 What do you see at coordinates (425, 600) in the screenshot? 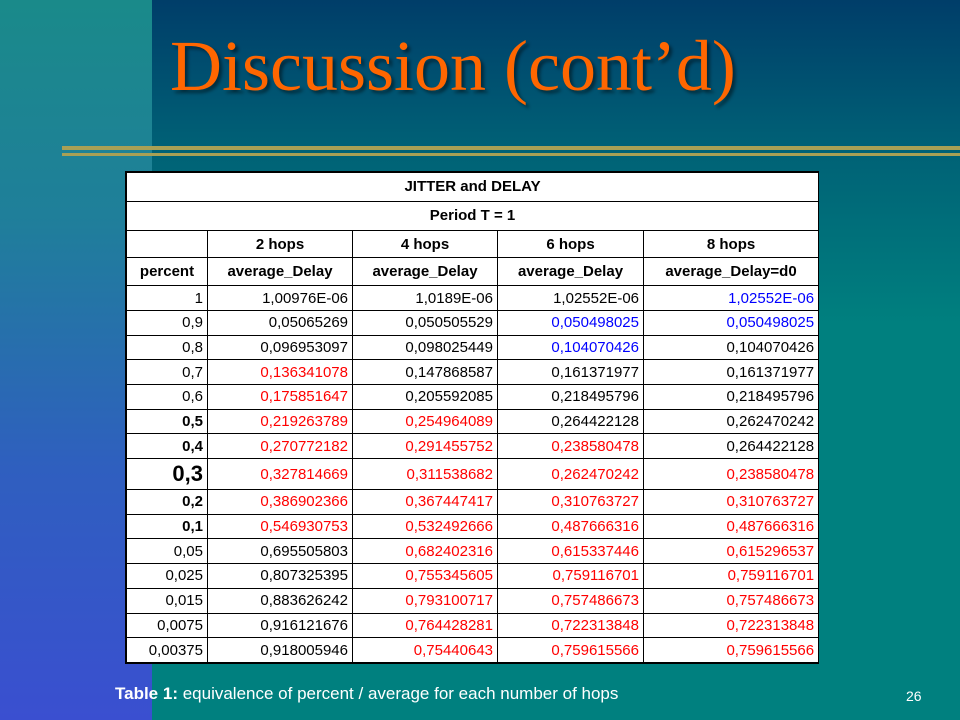
I see `delay-value-cell: 0,793100717` at bounding box center [425, 600].